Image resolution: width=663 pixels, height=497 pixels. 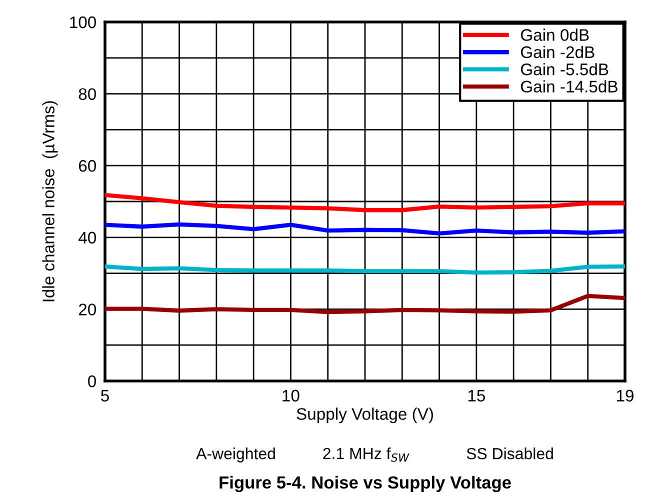 What do you see at coordinates (50, 201) in the screenshot?
I see `y-axis-title: Idle channel noise (µVrms)` at bounding box center [50, 201].